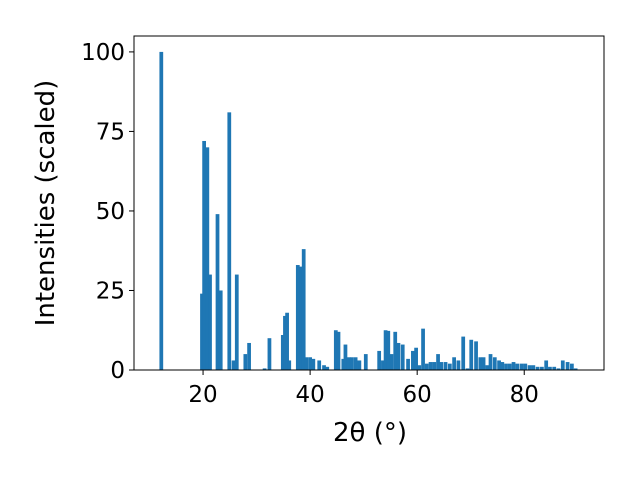  I want to click on y-axis-ticks: 0 25 50 75 100, so click(107, 212).